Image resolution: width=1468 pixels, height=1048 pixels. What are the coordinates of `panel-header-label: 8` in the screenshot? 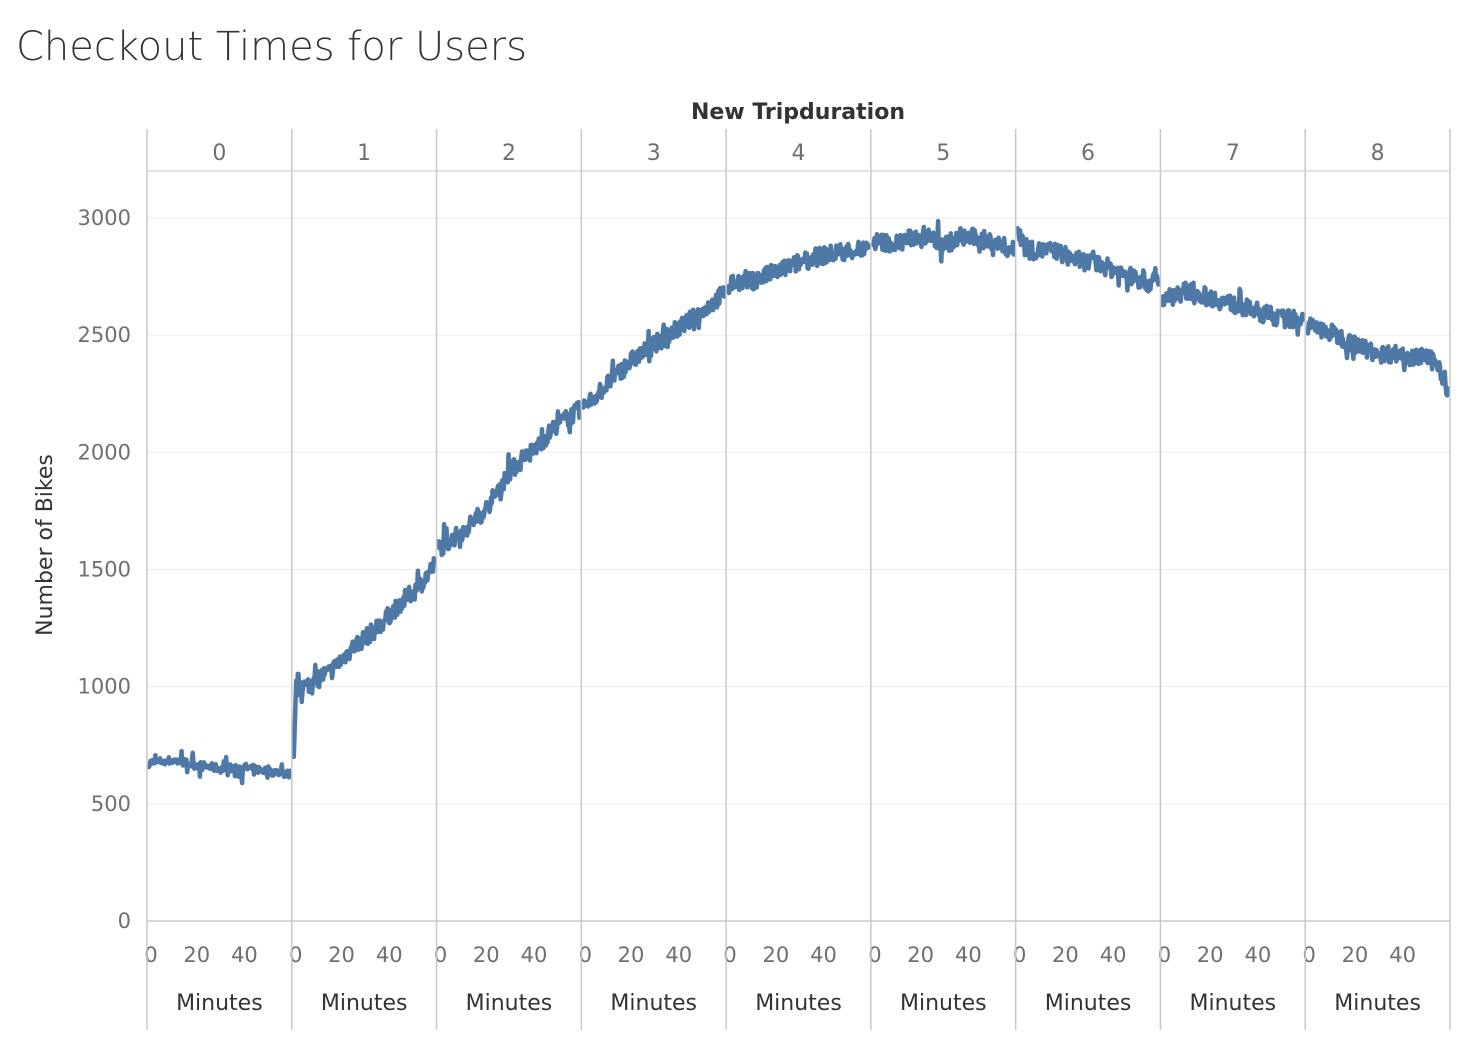 It's located at (1378, 153).